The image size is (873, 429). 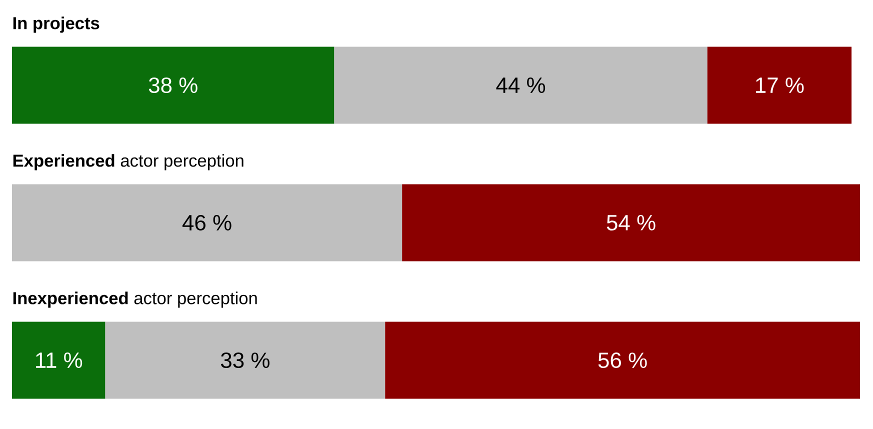 I want to click on y-tick-label: Experienced actor perception, so click(x=128, y=162).